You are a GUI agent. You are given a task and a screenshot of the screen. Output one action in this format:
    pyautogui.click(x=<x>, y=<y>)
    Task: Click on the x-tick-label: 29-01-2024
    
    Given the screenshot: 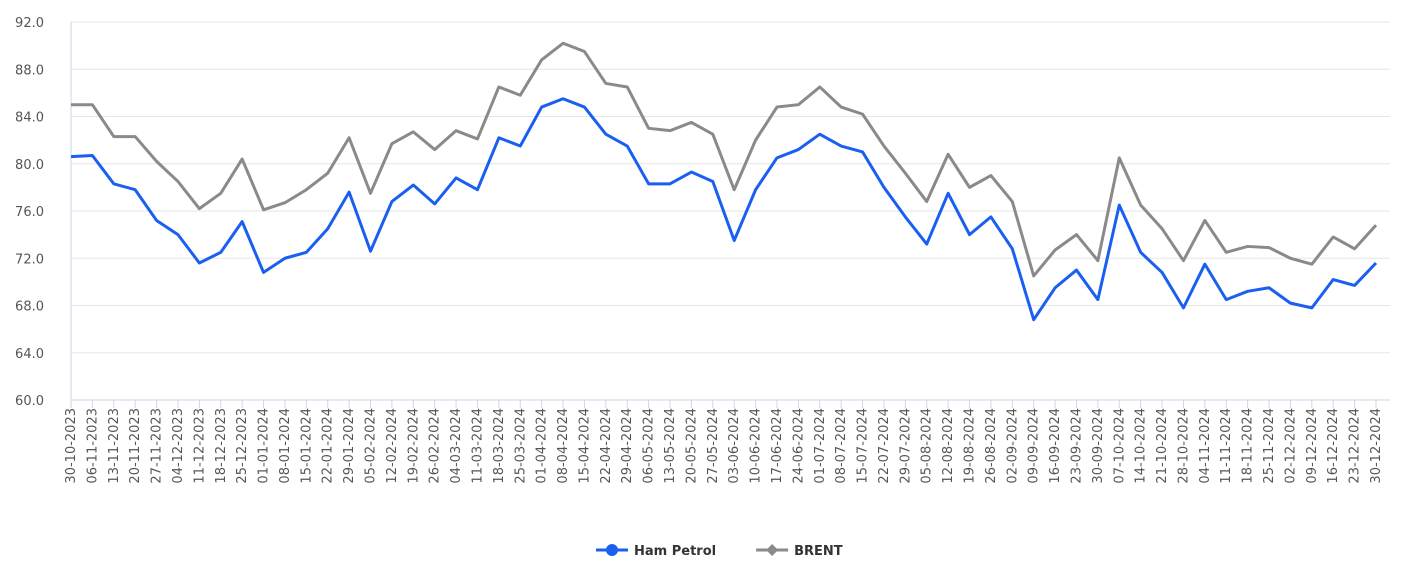 What is the action you would take?
    pyautogui.click(x=349, y=446)
    